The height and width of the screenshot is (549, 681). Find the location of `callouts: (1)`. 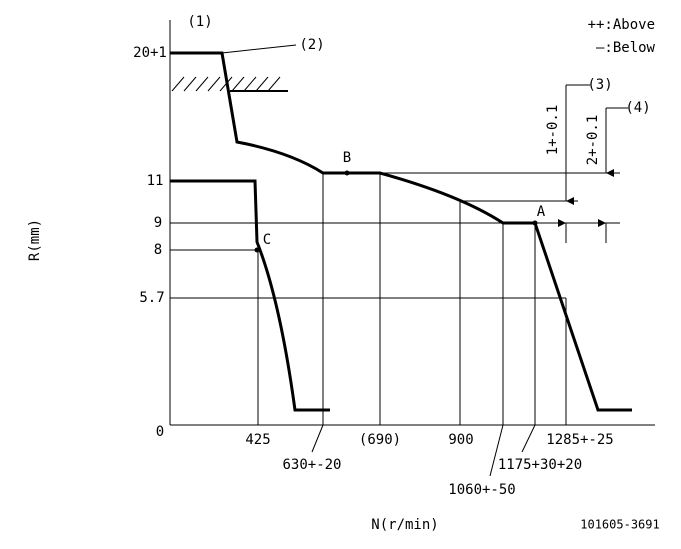

callouts: (1) is located at coordinates (199, 22).